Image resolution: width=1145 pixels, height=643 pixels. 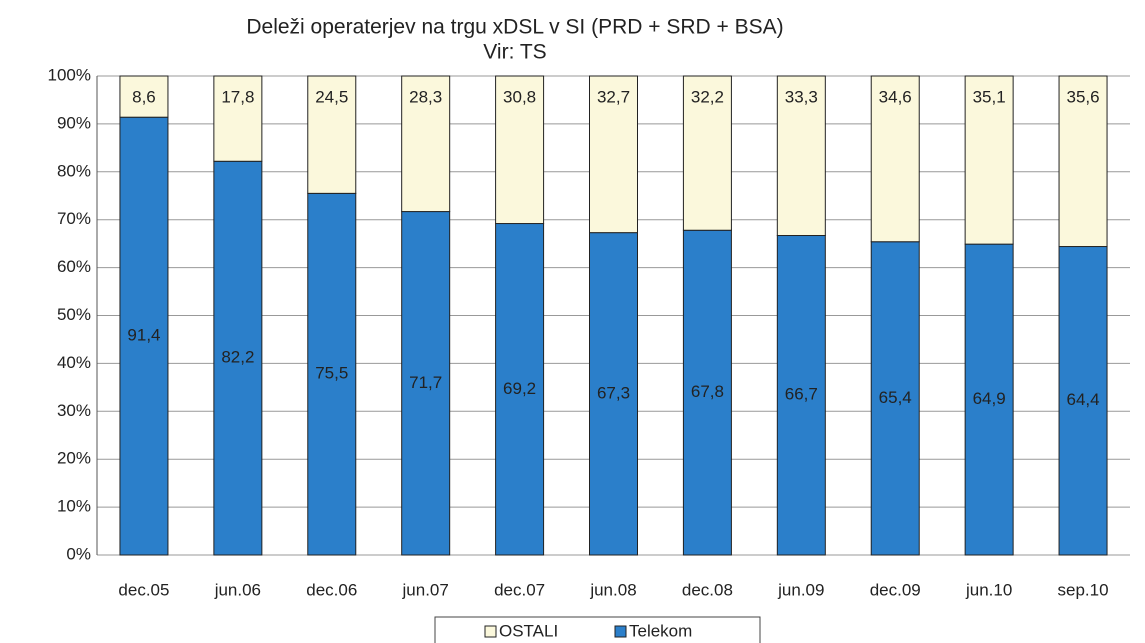 What do you see at coordinates (78, 553) in the screenshot?
I see `y-tick-label: 0%` at bounding box center [78, 553].